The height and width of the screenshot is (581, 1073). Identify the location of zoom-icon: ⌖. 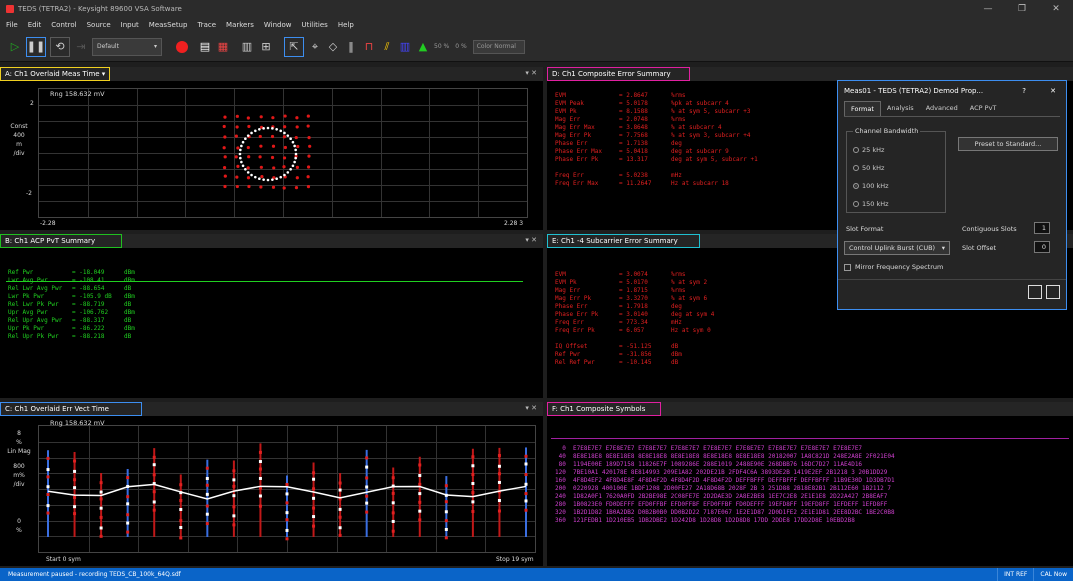
(315, 46).